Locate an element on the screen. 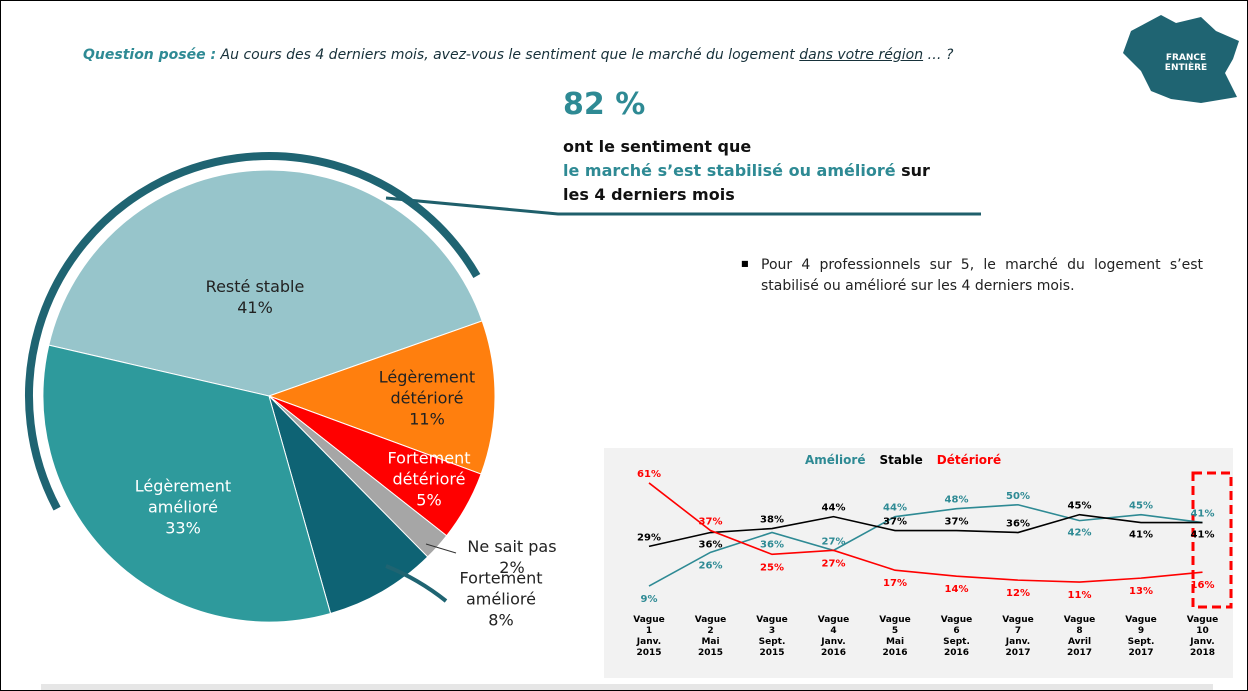 The image size is (1248, 691). key-line: ont le sentiment que is located at coordinates (657, 146).